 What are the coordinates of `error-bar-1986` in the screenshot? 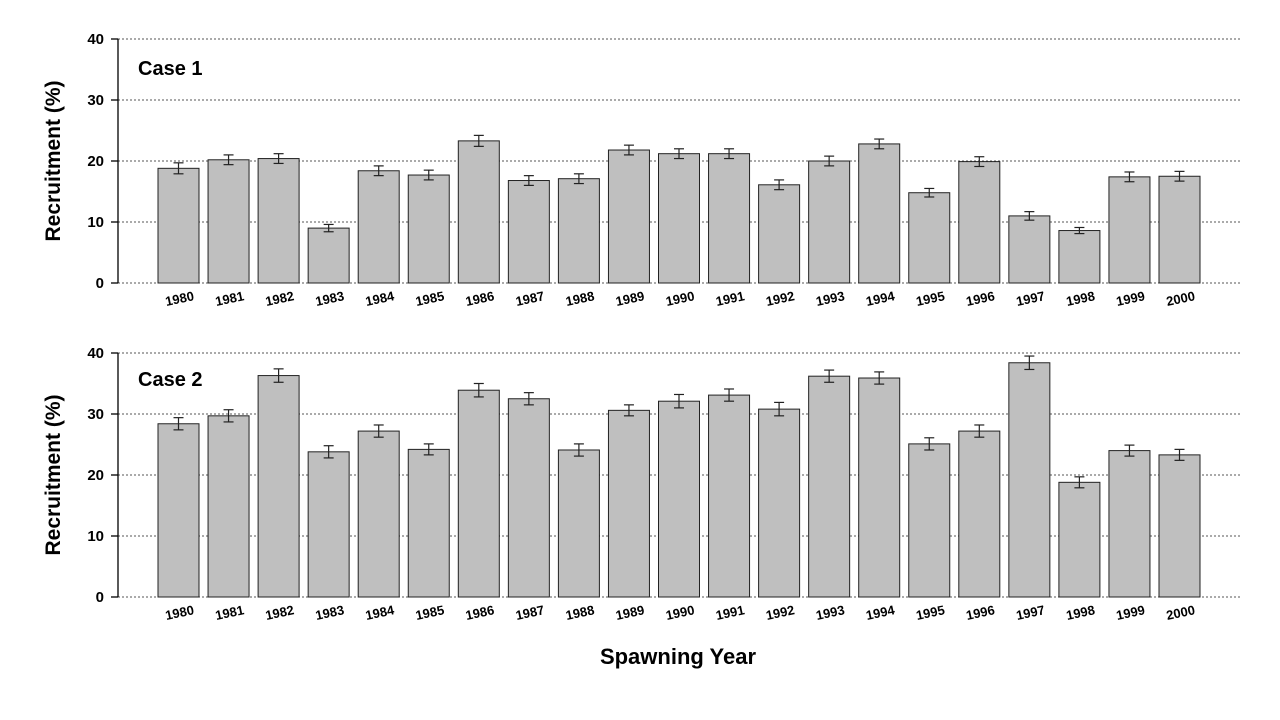 It's located at (478, 140).